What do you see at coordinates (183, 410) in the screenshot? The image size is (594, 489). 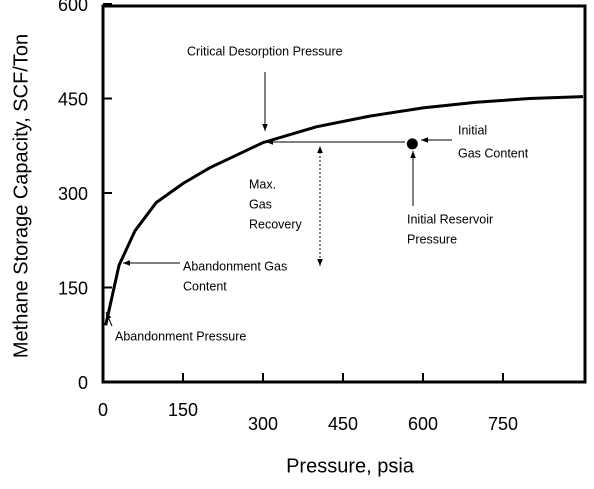 I see `x-tick-label: 150` at bounding box center [183, 410].